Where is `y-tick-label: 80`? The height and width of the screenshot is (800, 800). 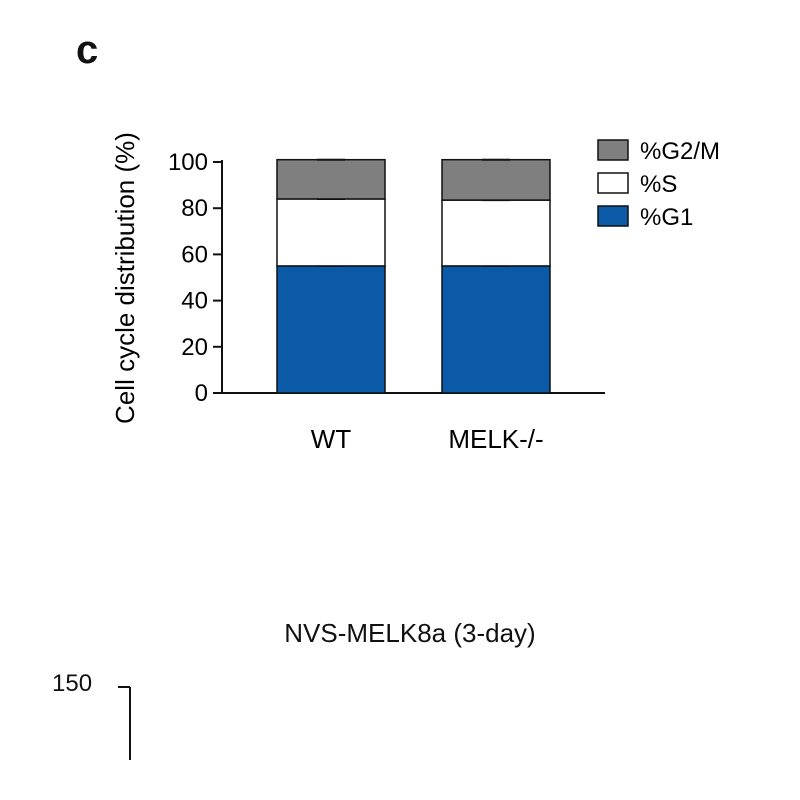 y-tick-label: 80 is located at coordinates (194, 208).